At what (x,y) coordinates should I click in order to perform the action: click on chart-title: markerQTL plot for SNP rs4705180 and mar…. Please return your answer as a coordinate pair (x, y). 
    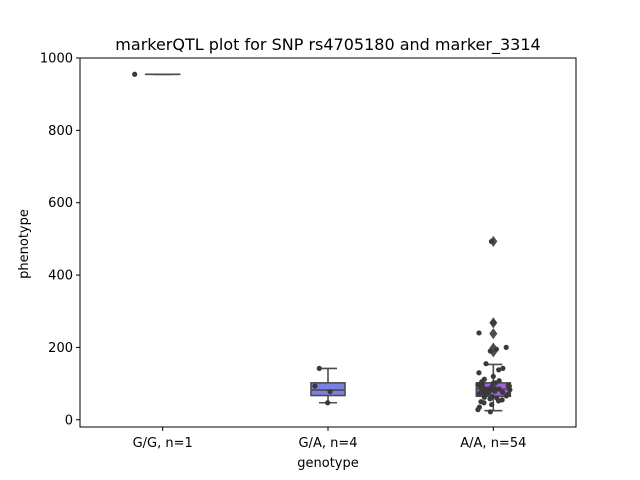
    Looking at the image, I should click on (327, 45).